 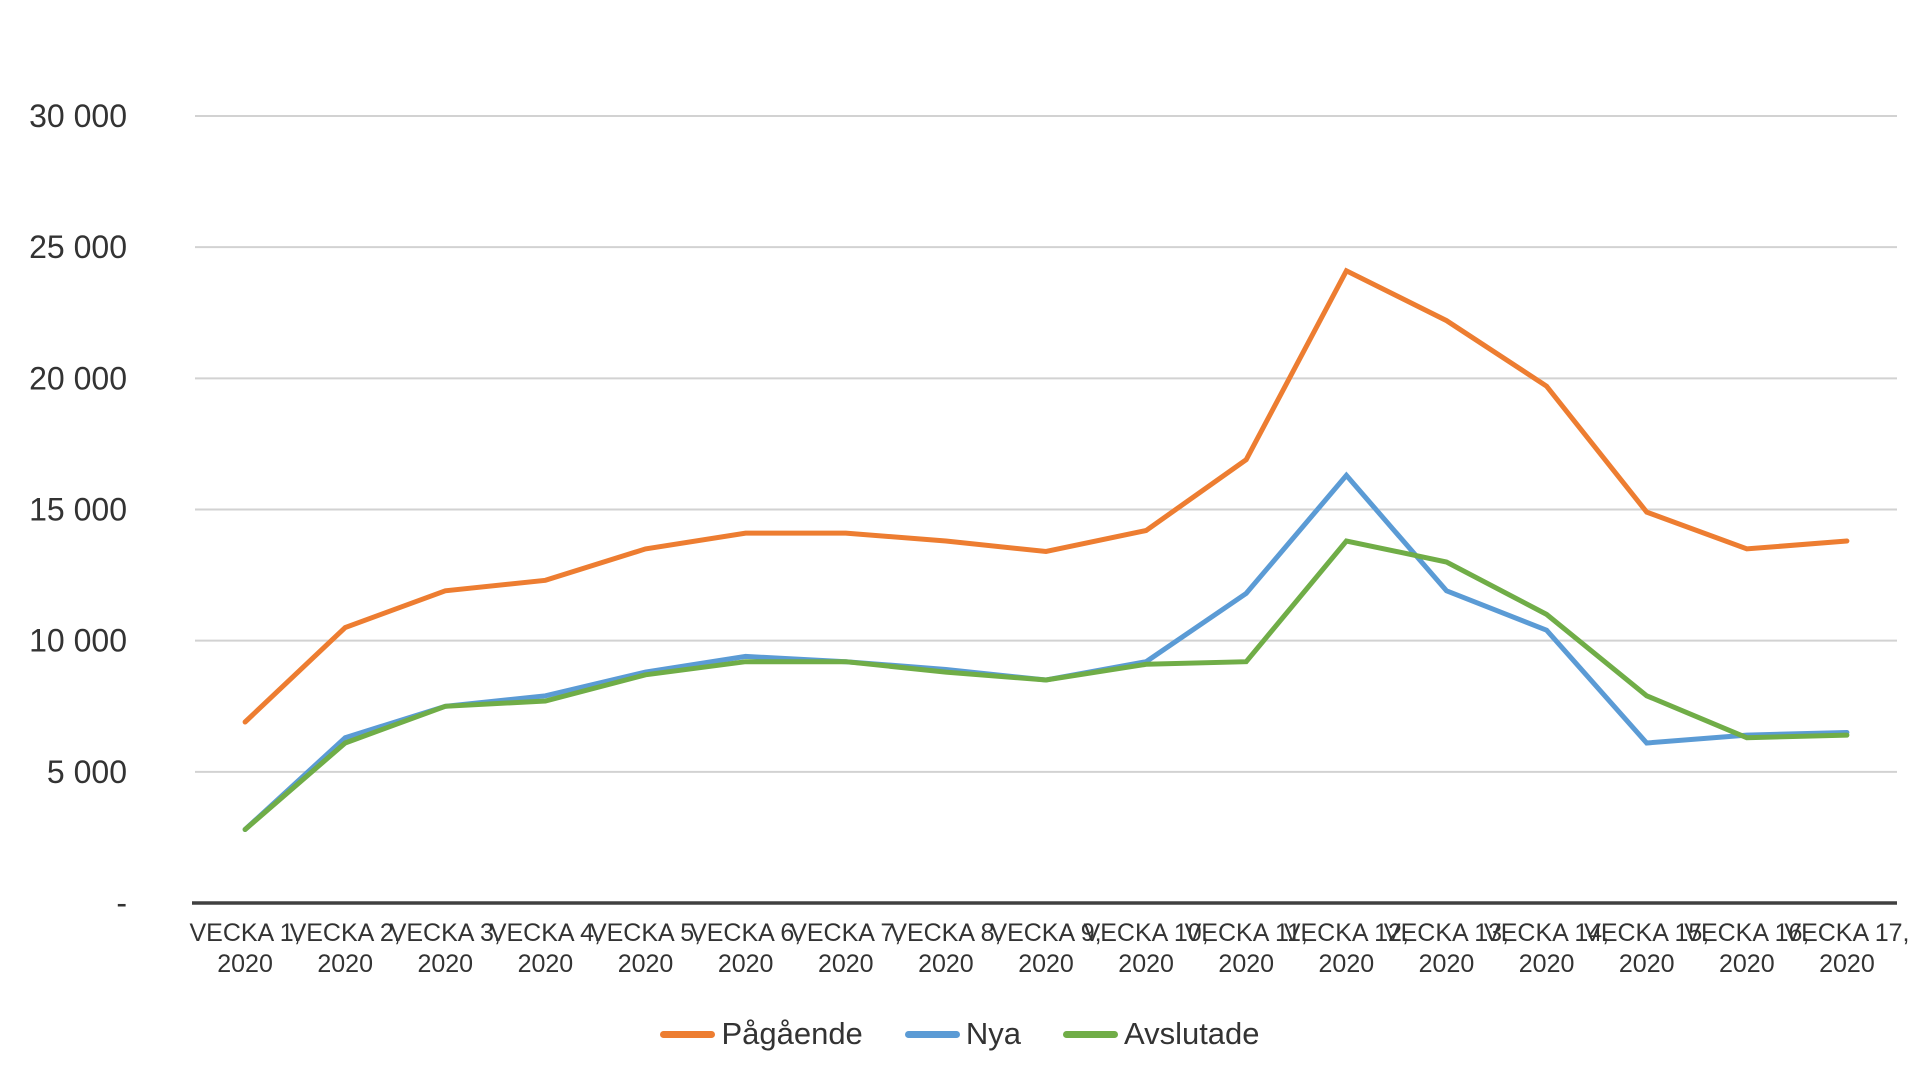 What do you see at coordinates (121, 903) in the screenshot?
I see `y-tick-label: -` at bounding box center [121, 903].